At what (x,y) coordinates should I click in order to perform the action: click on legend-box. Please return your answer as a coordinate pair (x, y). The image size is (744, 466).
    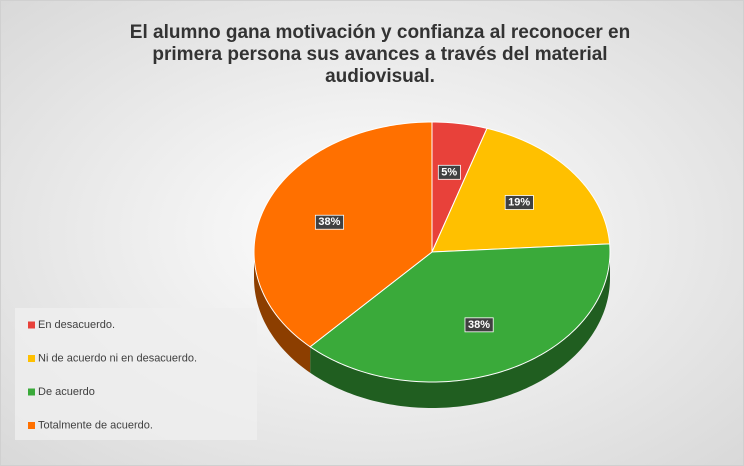
    Looking at the image, I should click on (136, 374).